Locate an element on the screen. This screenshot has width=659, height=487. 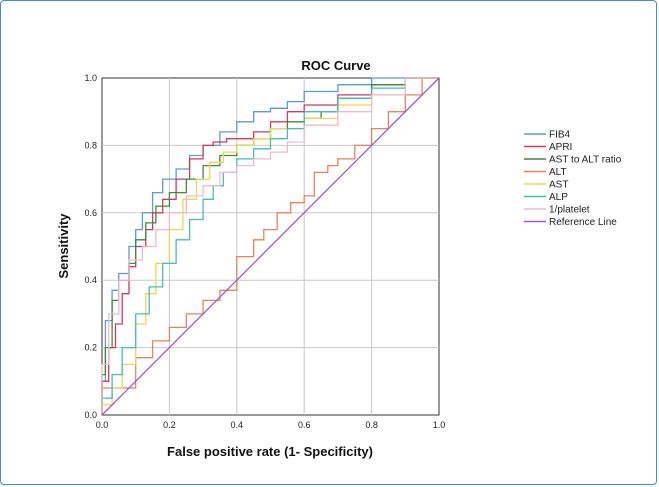
x-tick-label: 0.4 is located at coordinates (237, 425).